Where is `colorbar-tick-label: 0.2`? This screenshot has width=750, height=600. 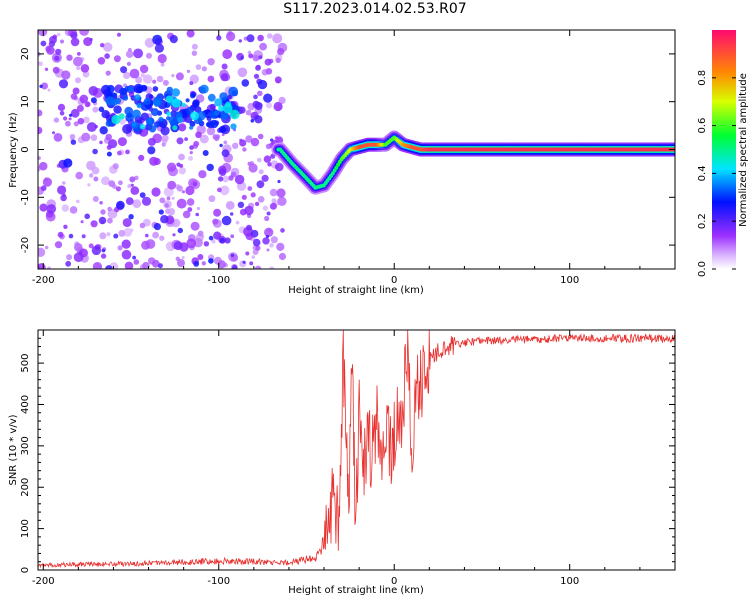 colorbar-tick-label: 0.2 is located at coordinates (702, 221).